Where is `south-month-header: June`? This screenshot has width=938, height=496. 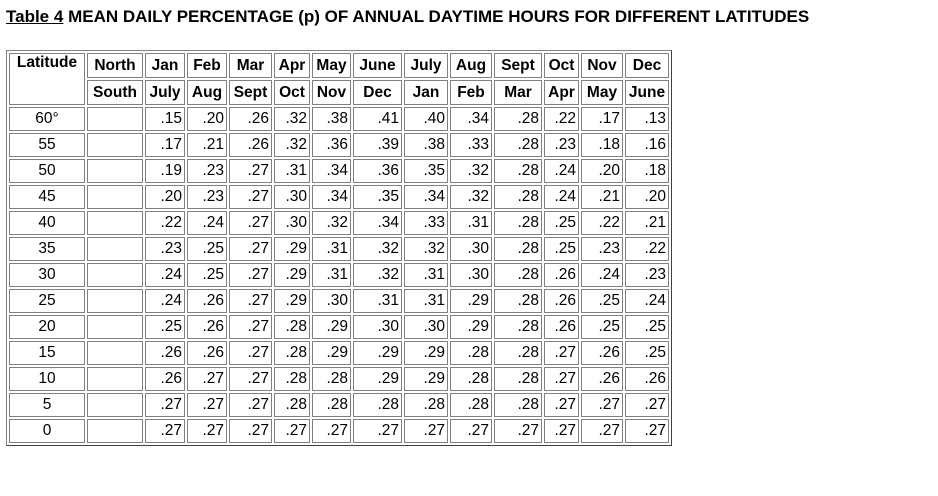 south-month-header: June is located at coordinates (647, 92).